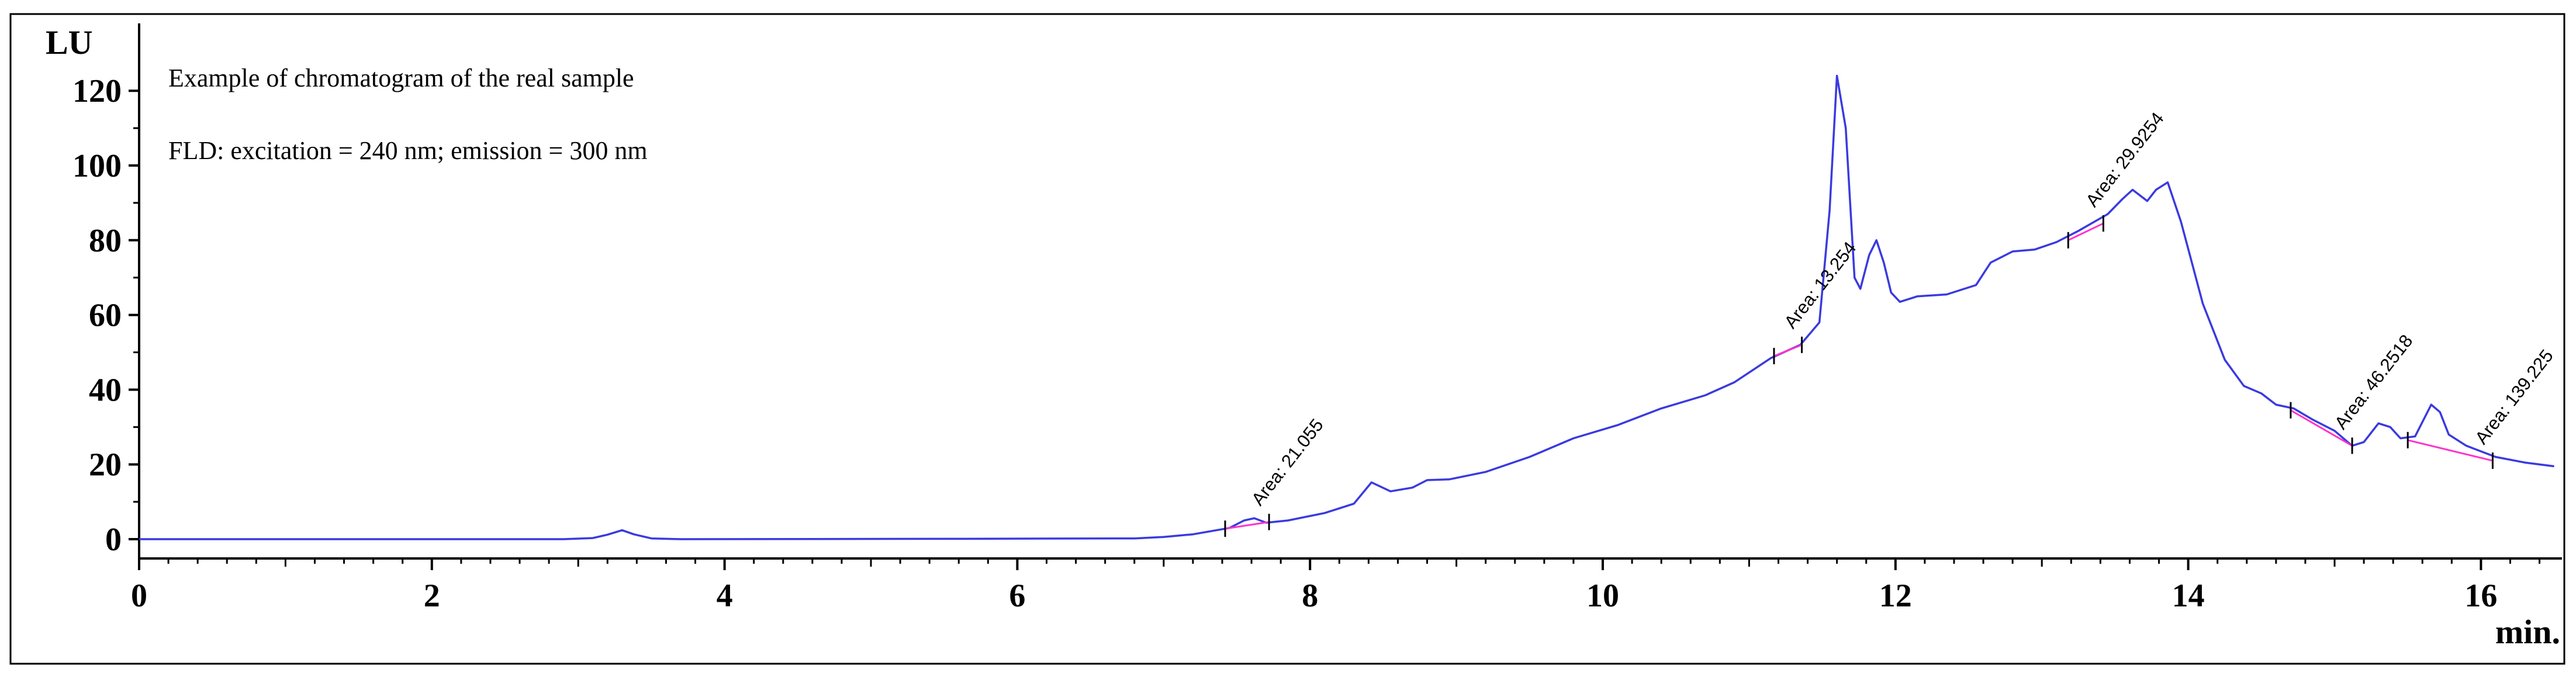  Describe the element at coordinates (97, 166) in the screenshot. I see `y-tick-label: 100` at that location.